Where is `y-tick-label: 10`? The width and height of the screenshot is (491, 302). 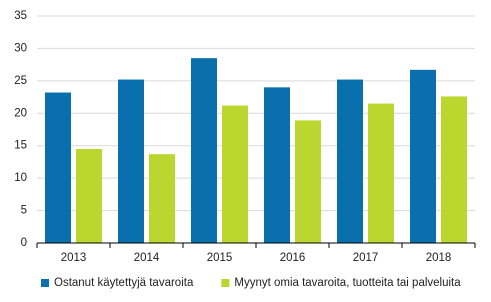 y-tick-label: 10 is located at coordinates (20, 178).